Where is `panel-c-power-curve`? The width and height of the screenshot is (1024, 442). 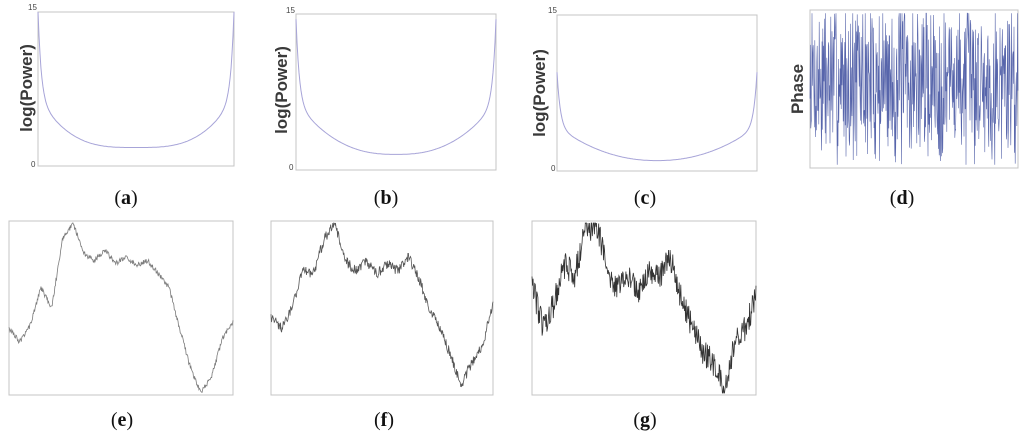 panel-c-power-curve is located at coordinates (657, 117).